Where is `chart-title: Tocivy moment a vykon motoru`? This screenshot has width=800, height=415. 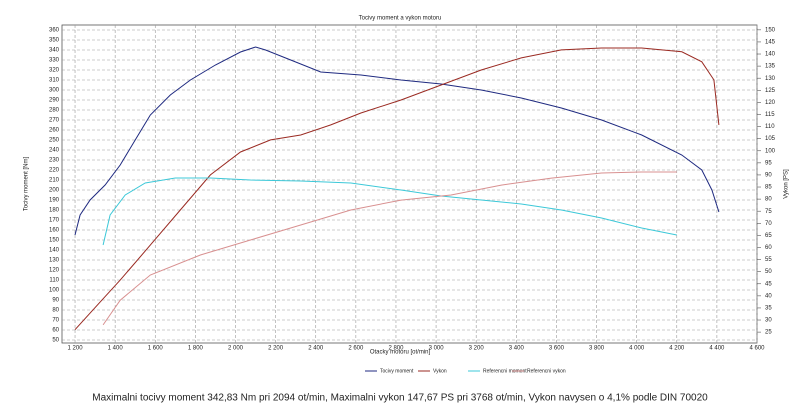
chart-title: Tocivy moment a vykon motoru is located at coordinates (400, 19).